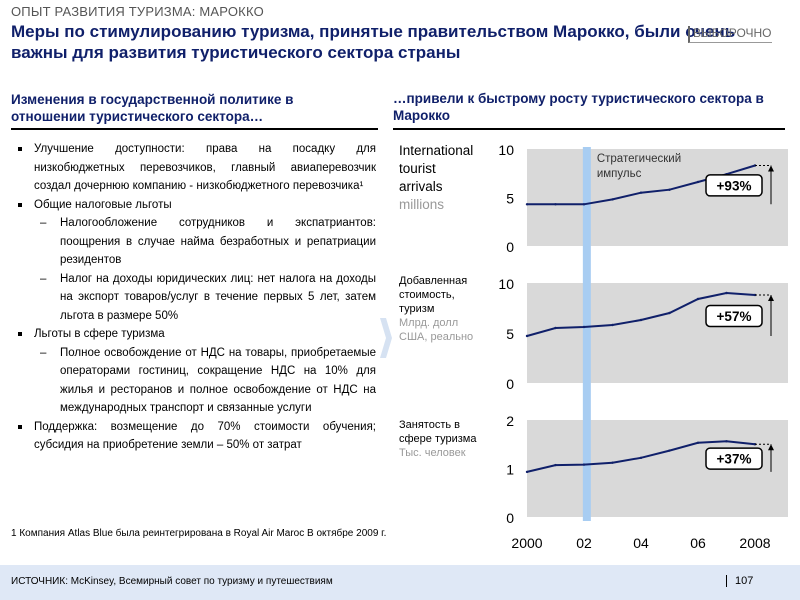 This screenshot has width=800, height=600. What do you see at coordinates (194, 129) in the screenshot?
I see `left-heading-rule` at bounding box center [194, 129].